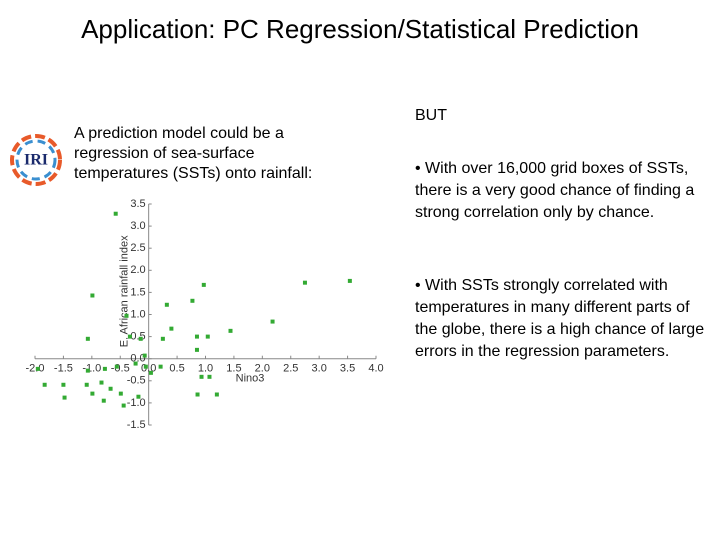  What do you see at coordinates (137, 204) in the screenshot?
I see `y-tick-label: 3.5` at bounding box center [137, 204].